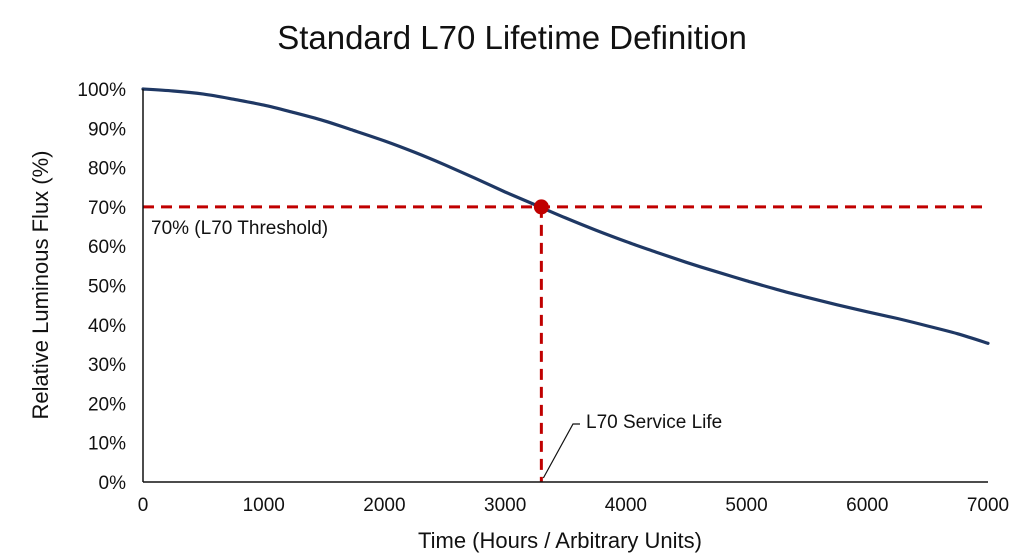 This screenshot has height=559, width=1024. I want to click on y-axis-label: Relative Luminous Flux (%), so click(40, 285).